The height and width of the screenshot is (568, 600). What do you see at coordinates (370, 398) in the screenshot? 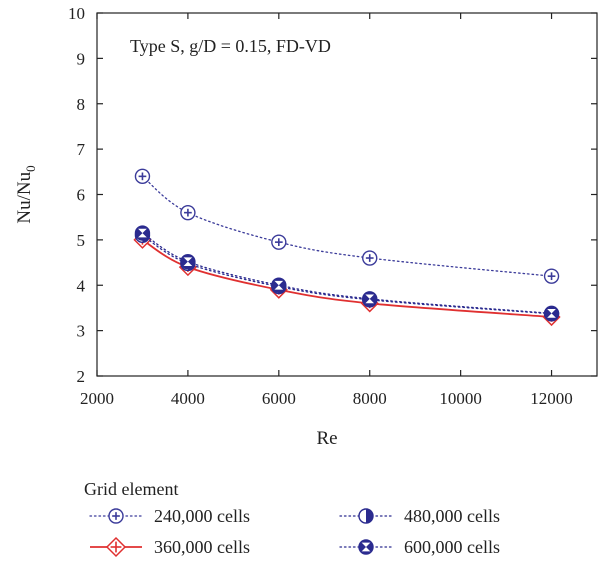
I see `x-tick-label: 8000` at bounding box center [370, 398].